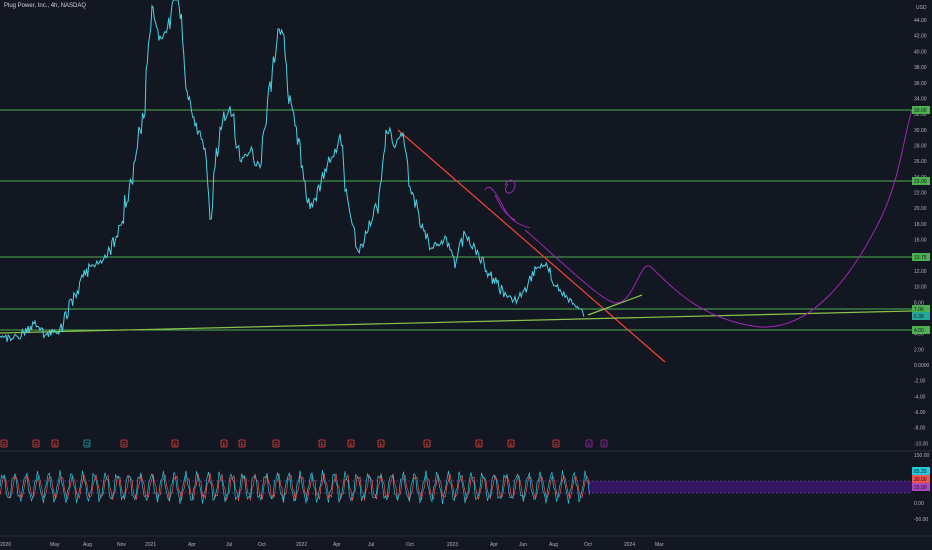  What do you see at coordinates (920, 209) in the screenshot?
I see `price-tick-label: 20.00` at bounding box center [920, 209].